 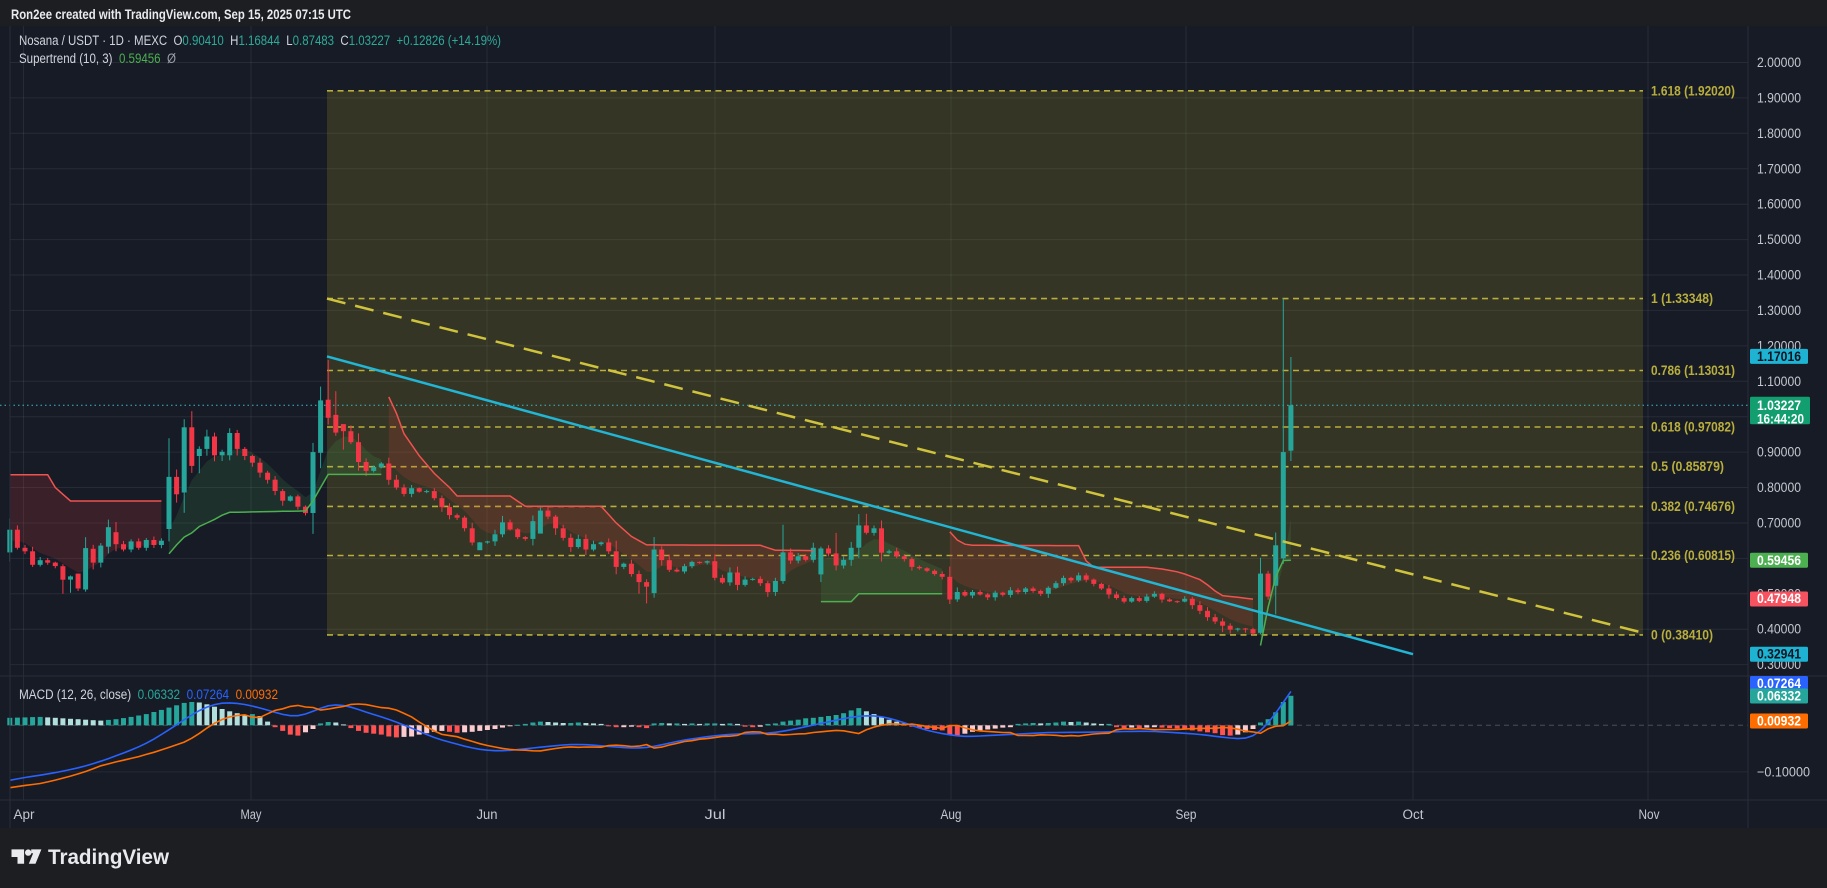 I want to click on svg-text: 1.90000, so click(x=1779, y=97).